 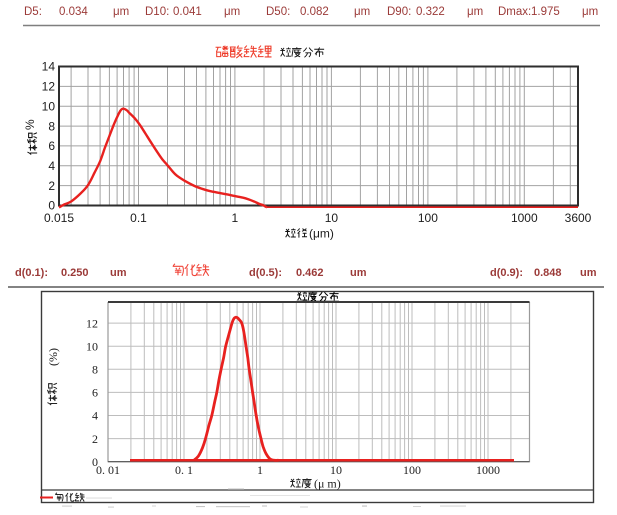 I want to click on svg-text: 14, so click(x=49, y=67).